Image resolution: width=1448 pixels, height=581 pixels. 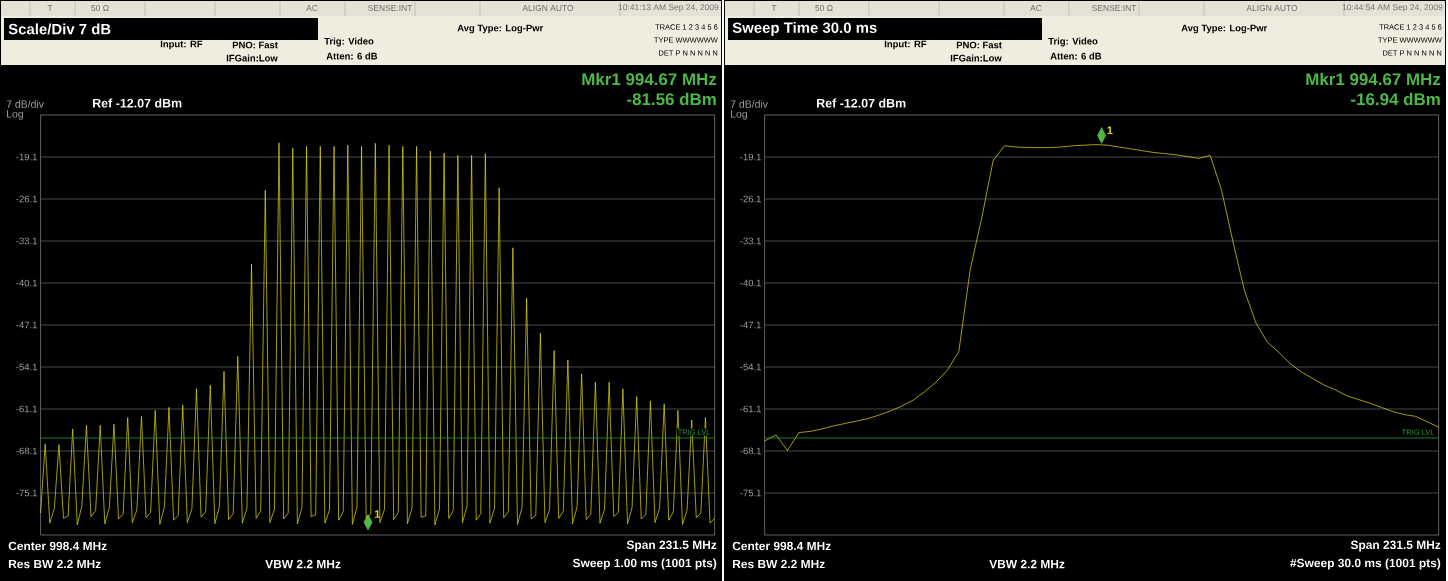 What do you see at coordinates (59, 29) in the screenshot?
I see `text: Scale/Div 7 dB` at bounding box center [59, 29].